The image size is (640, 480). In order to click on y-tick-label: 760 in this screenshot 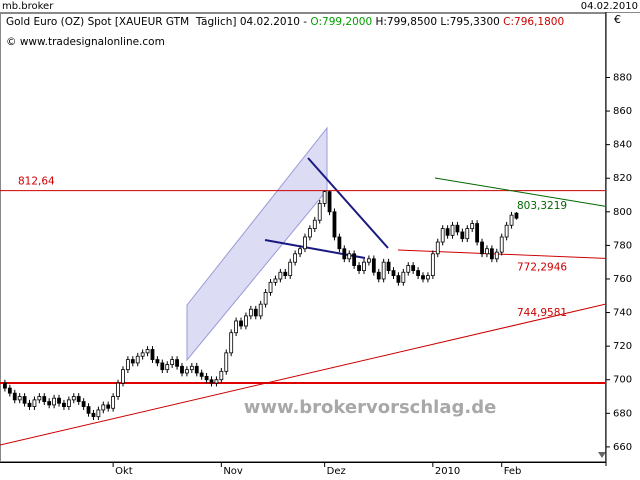, I will do `click(622, 279)`.